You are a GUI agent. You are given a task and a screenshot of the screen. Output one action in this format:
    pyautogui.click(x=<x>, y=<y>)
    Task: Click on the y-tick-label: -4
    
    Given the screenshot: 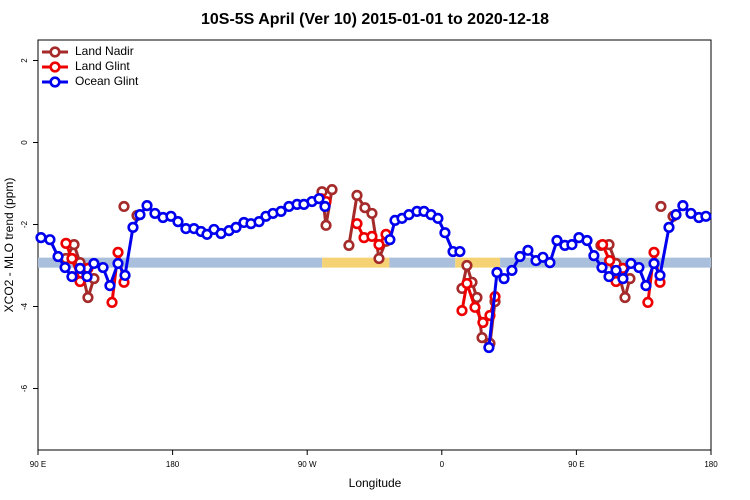 What is the action you would take?
    pyautogui.click(x=24, y=306)
    